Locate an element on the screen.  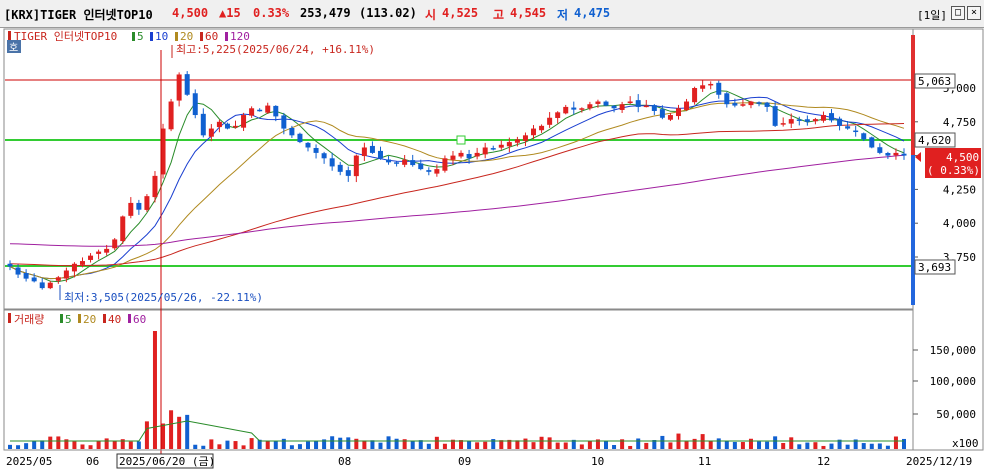
volume-unit: x100 is located at coordinates (965, 443).